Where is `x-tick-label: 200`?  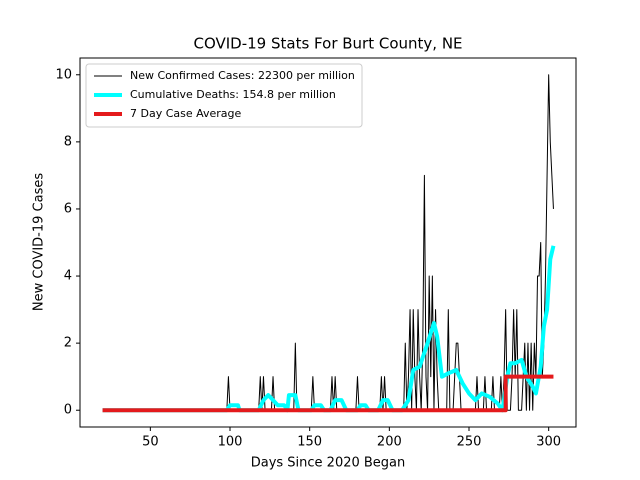
x-tick-label: 200 is located at coordinates (389, 442).